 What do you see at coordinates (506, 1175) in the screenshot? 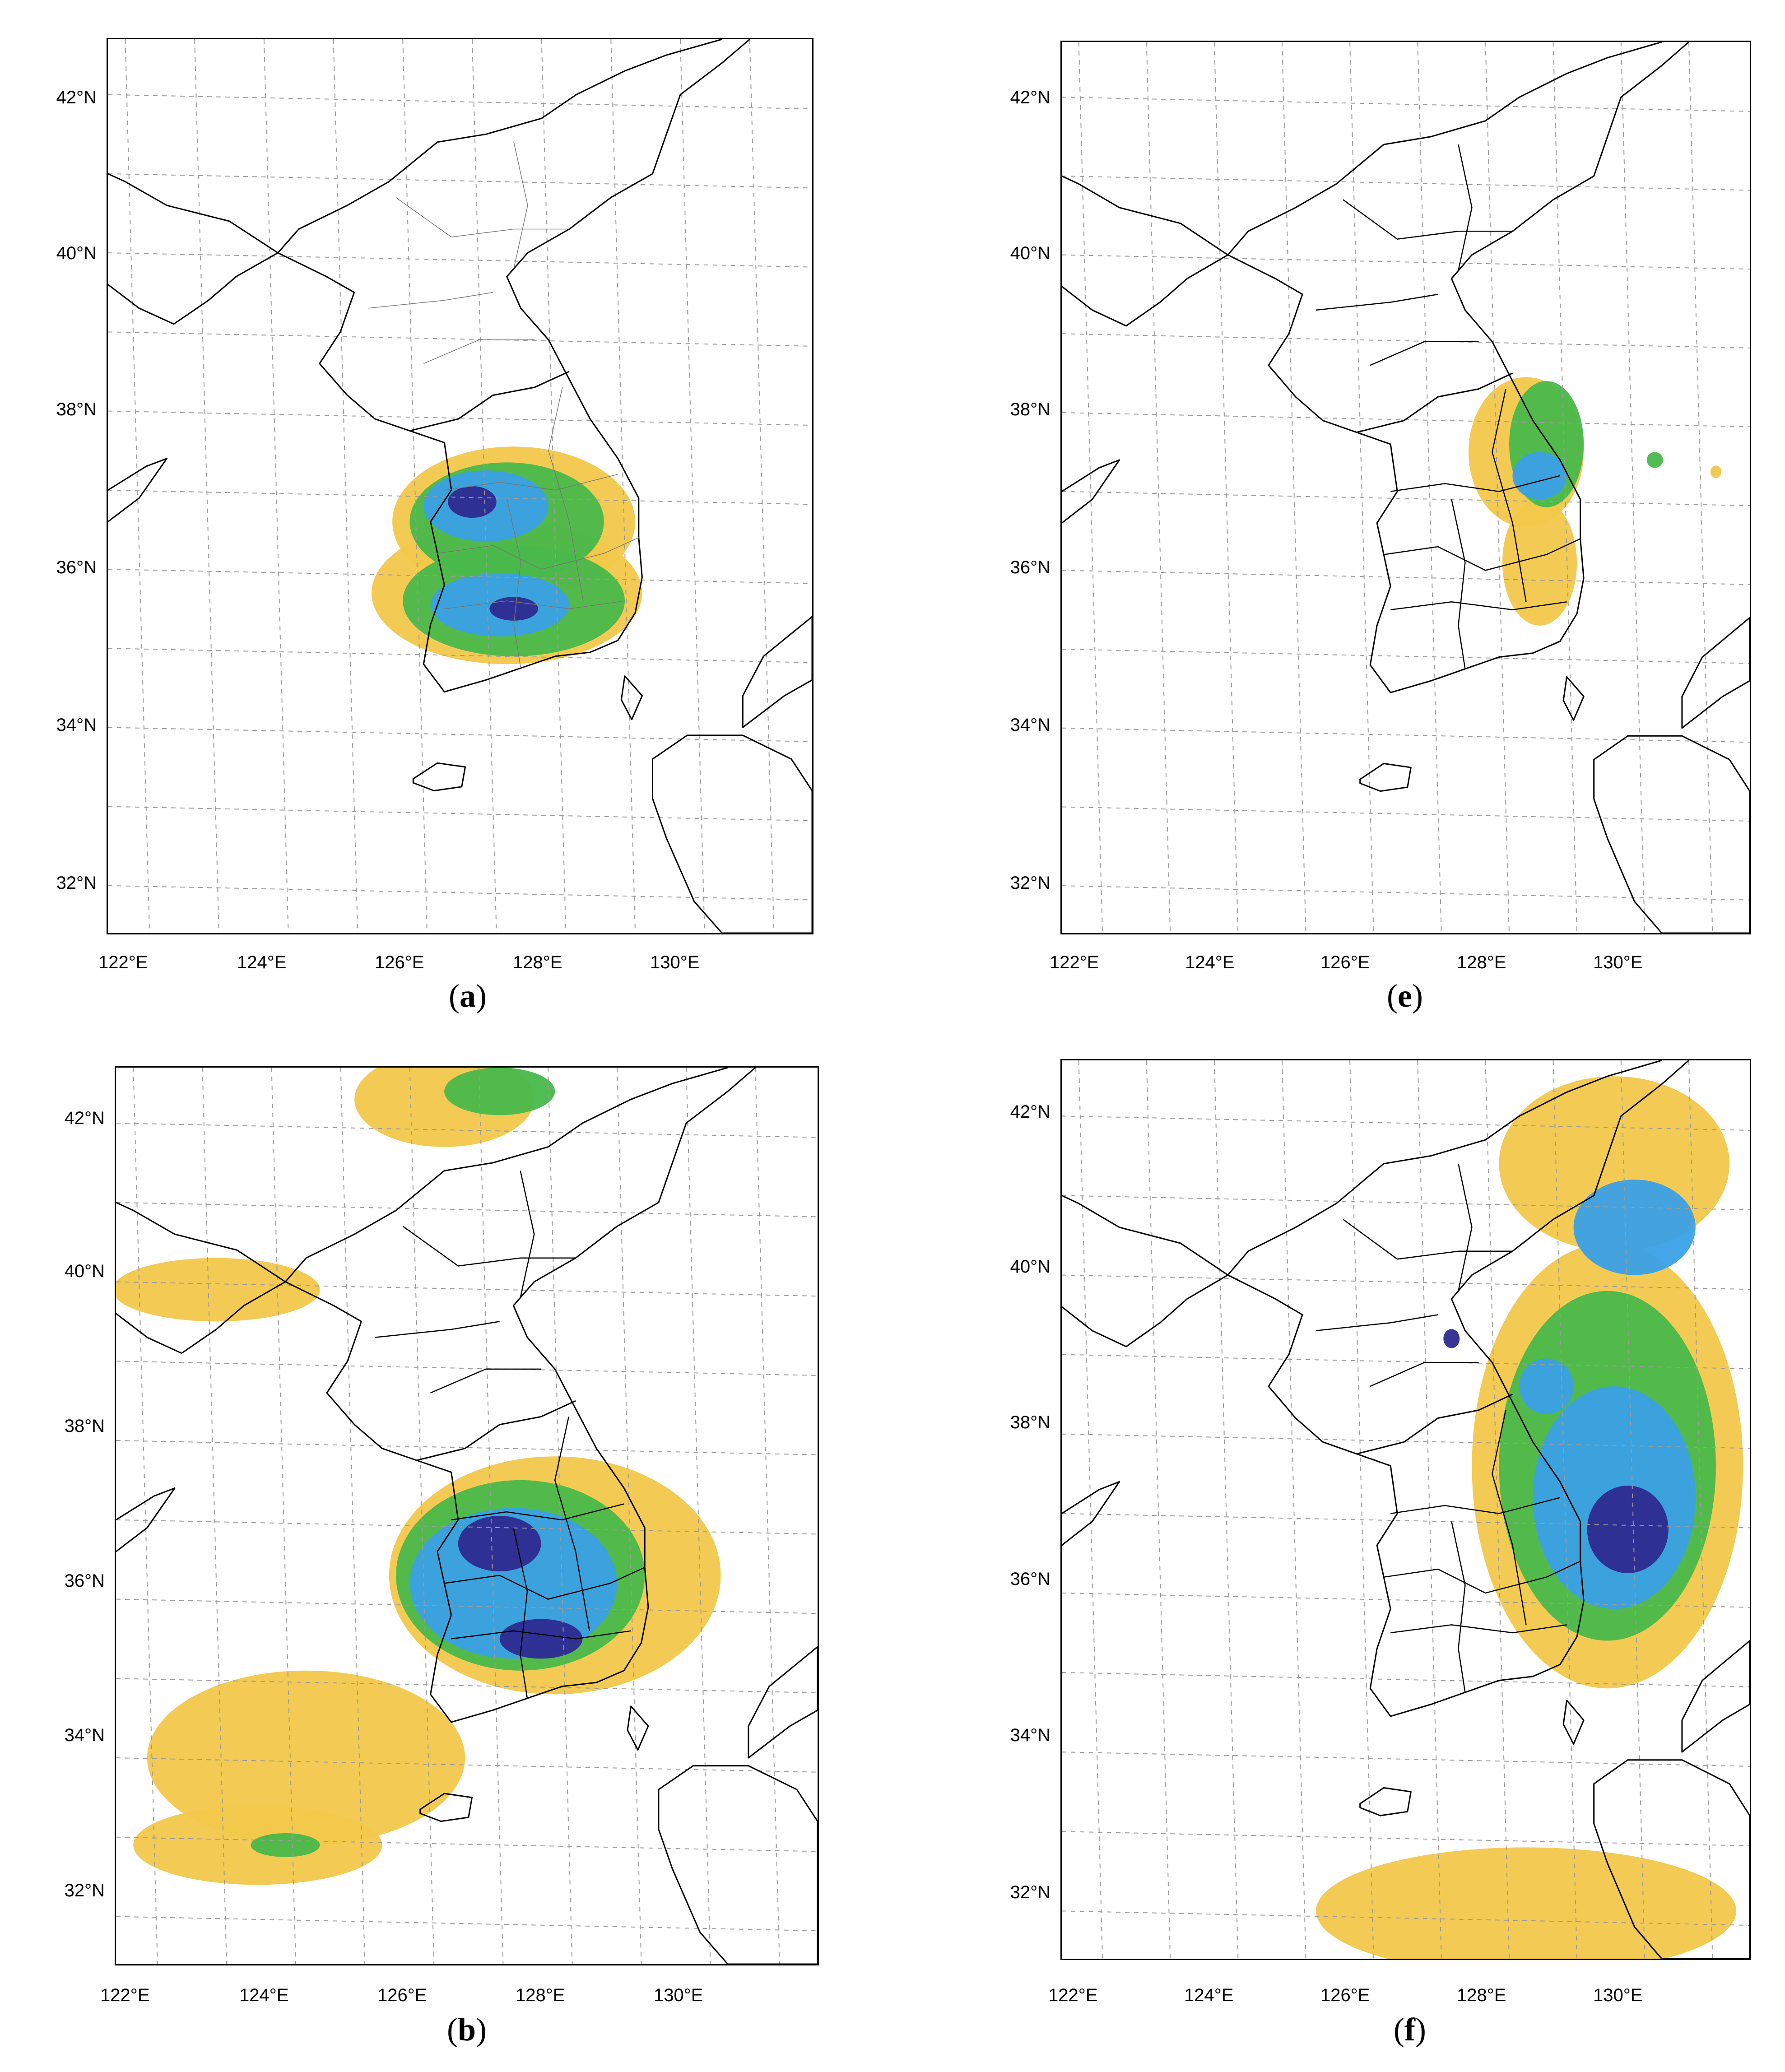
I see `china-korea-border` at bounding box center [506, 1175].